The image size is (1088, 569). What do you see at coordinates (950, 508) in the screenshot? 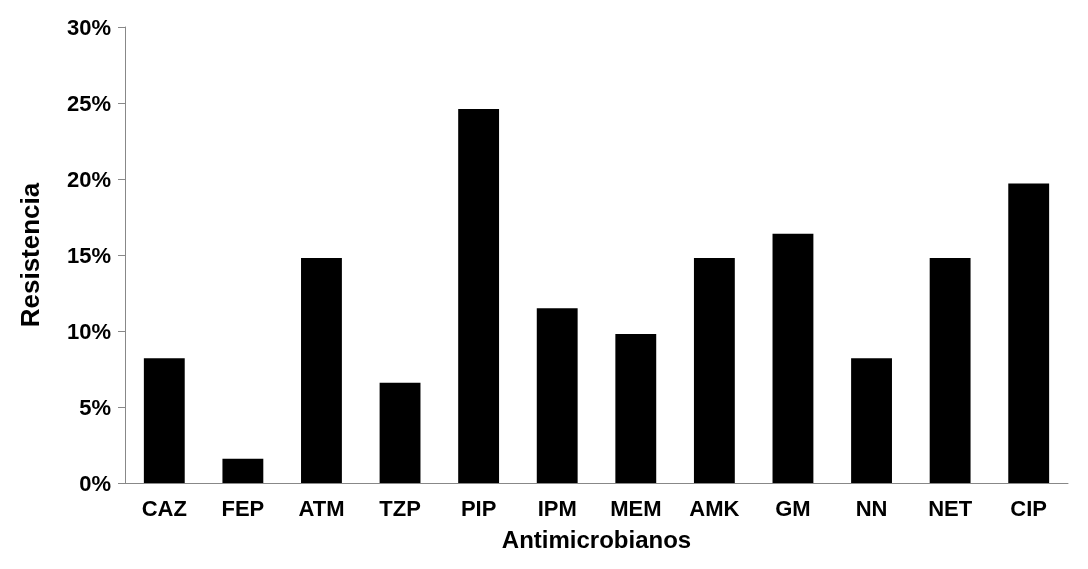
I see `x-tick-label: NET` at bounding box center [950, 508].